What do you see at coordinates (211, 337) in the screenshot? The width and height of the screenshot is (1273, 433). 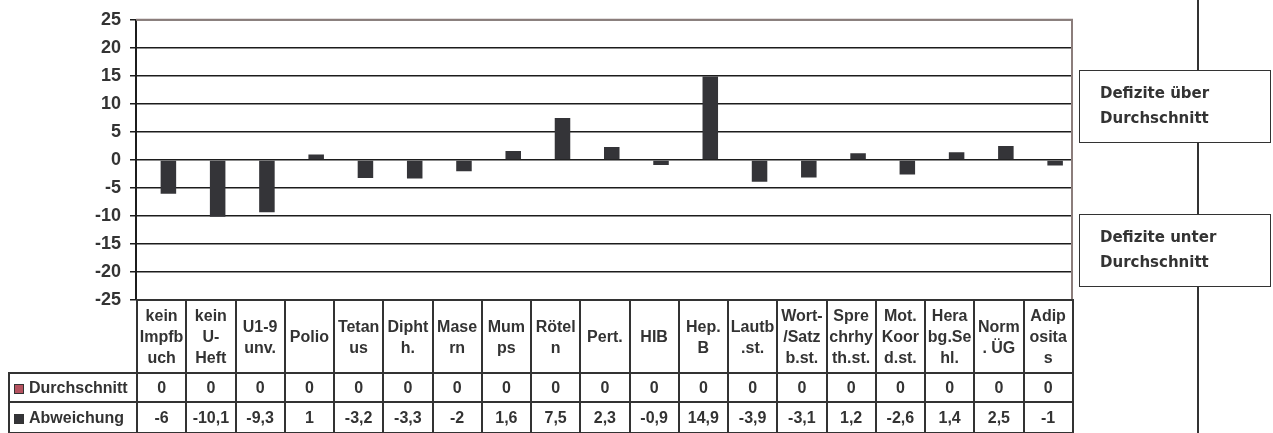 I see `x-tick-label: kein U-Heft` at bounding box center [211, 337].